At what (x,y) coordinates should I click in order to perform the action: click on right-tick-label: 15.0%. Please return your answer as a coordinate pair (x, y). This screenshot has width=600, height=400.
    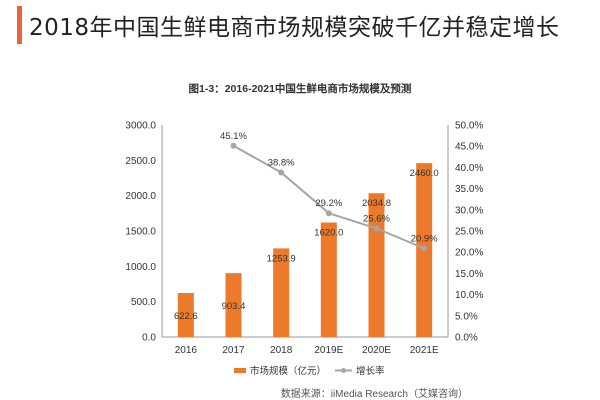
    Looking at the image, I should click on (469, 274).